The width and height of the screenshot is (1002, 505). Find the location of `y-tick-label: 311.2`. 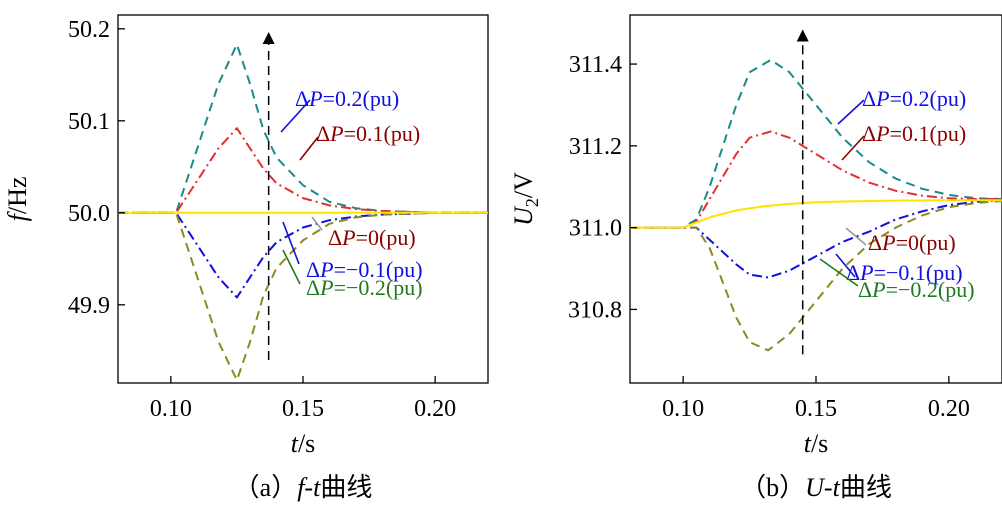

y-tick-label: 311.2 is located at coordinates (595, 147).